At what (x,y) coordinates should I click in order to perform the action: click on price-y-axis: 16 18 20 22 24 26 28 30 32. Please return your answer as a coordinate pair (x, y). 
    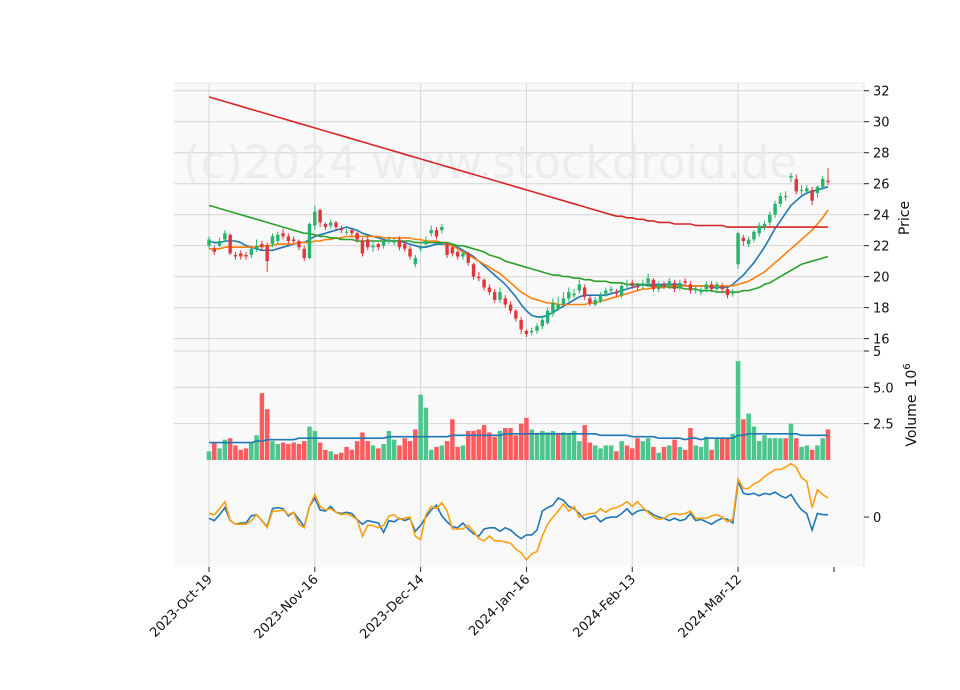
    Looking at the image, I should click on (877, 216).